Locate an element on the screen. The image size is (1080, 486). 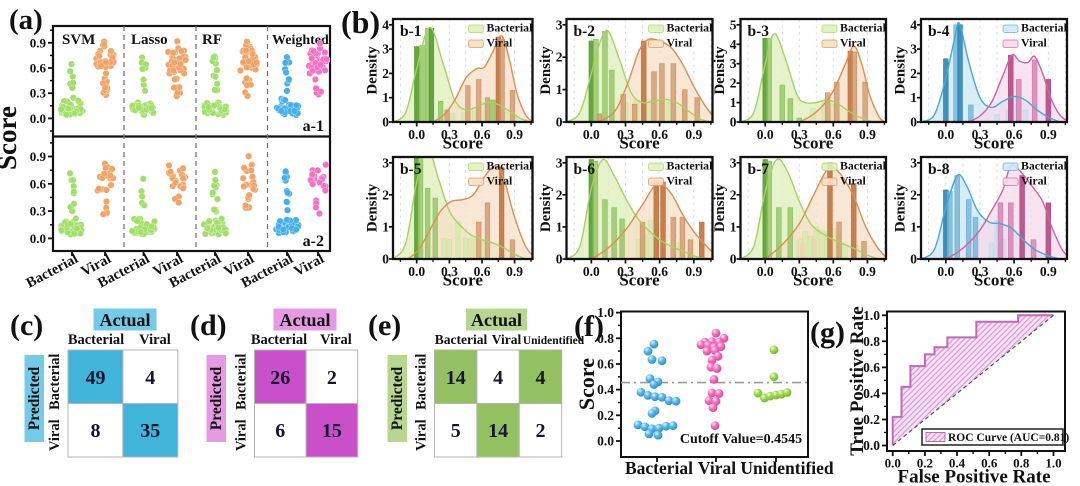
svg-text: a-2 is located at coordinates (313, 241).